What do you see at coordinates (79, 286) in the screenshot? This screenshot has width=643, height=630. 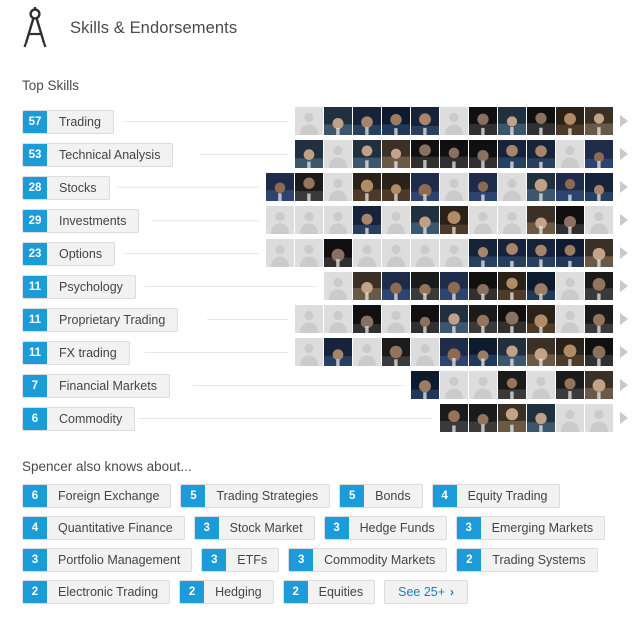 I see `skill-pill: 11 Psychology` at bounding box center [79, 286].